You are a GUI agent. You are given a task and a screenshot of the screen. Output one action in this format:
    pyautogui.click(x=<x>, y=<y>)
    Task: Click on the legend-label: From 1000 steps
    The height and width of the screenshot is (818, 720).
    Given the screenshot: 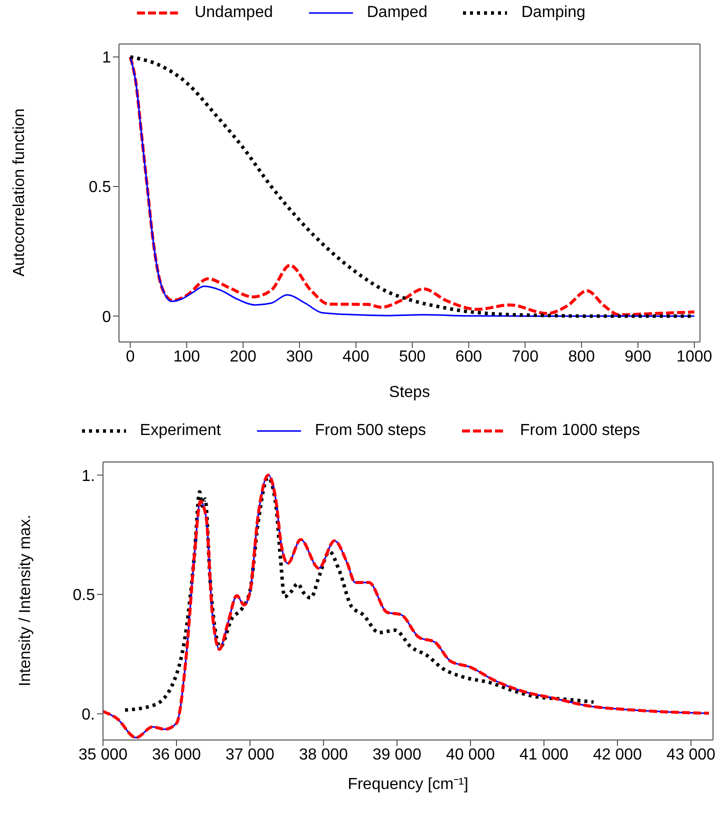 What is the action you would take?
    pyautogui.click(x=580, y=431)
    